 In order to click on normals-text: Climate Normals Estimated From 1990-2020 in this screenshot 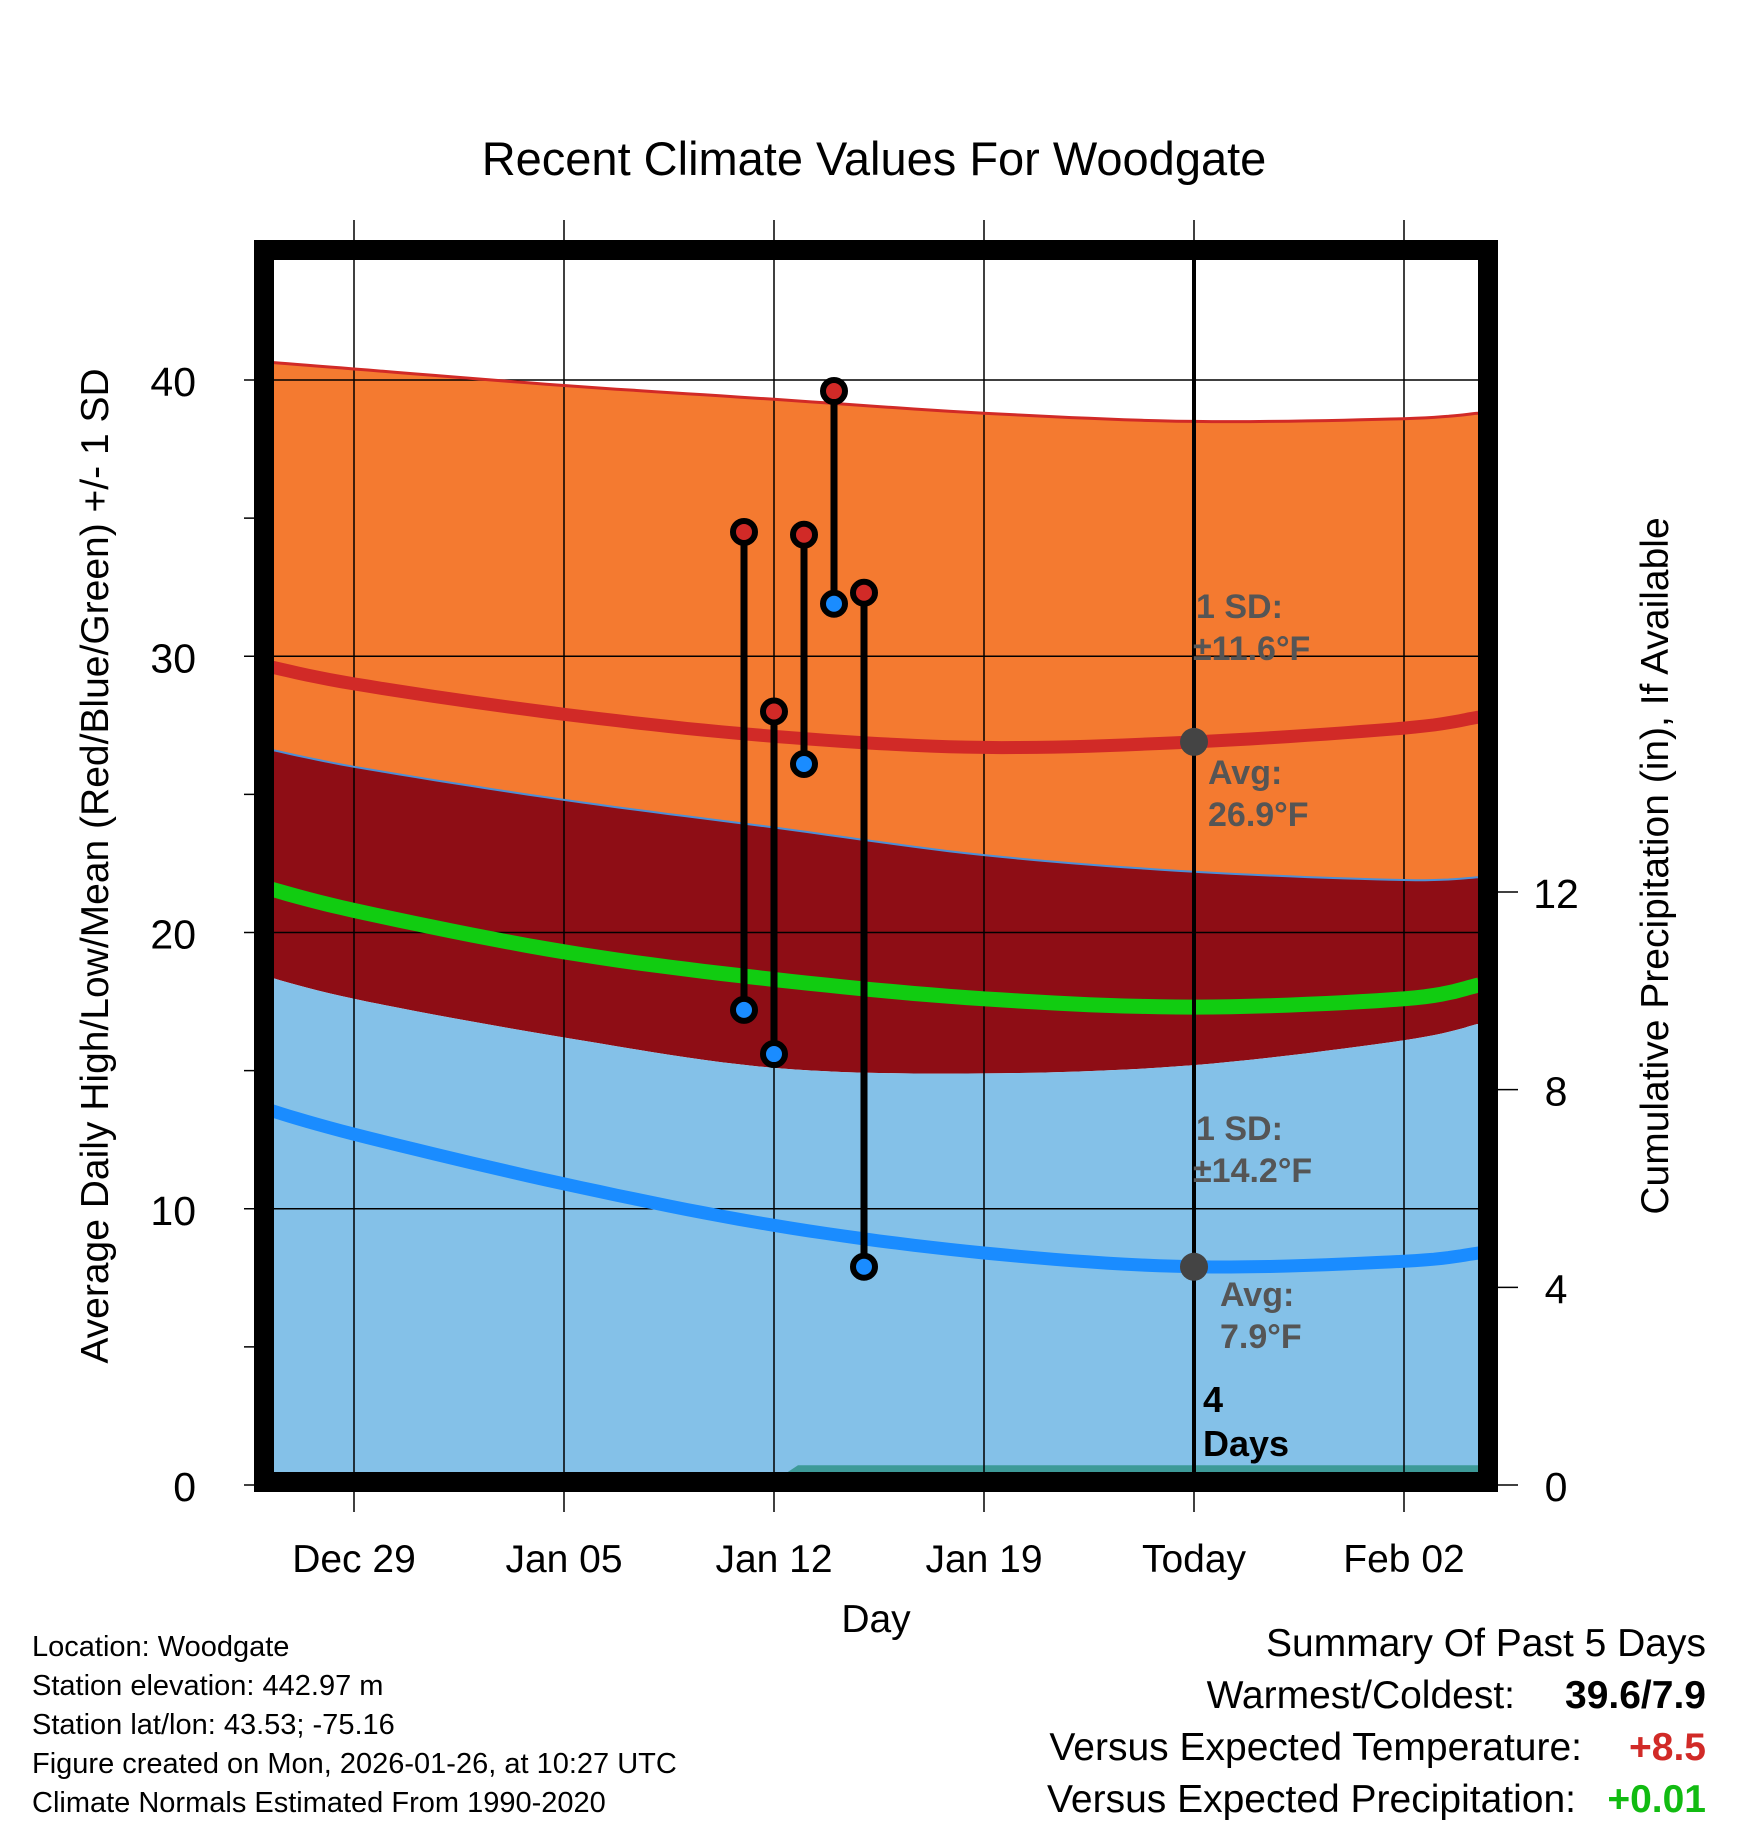, I will do `click(319, 1803)`.